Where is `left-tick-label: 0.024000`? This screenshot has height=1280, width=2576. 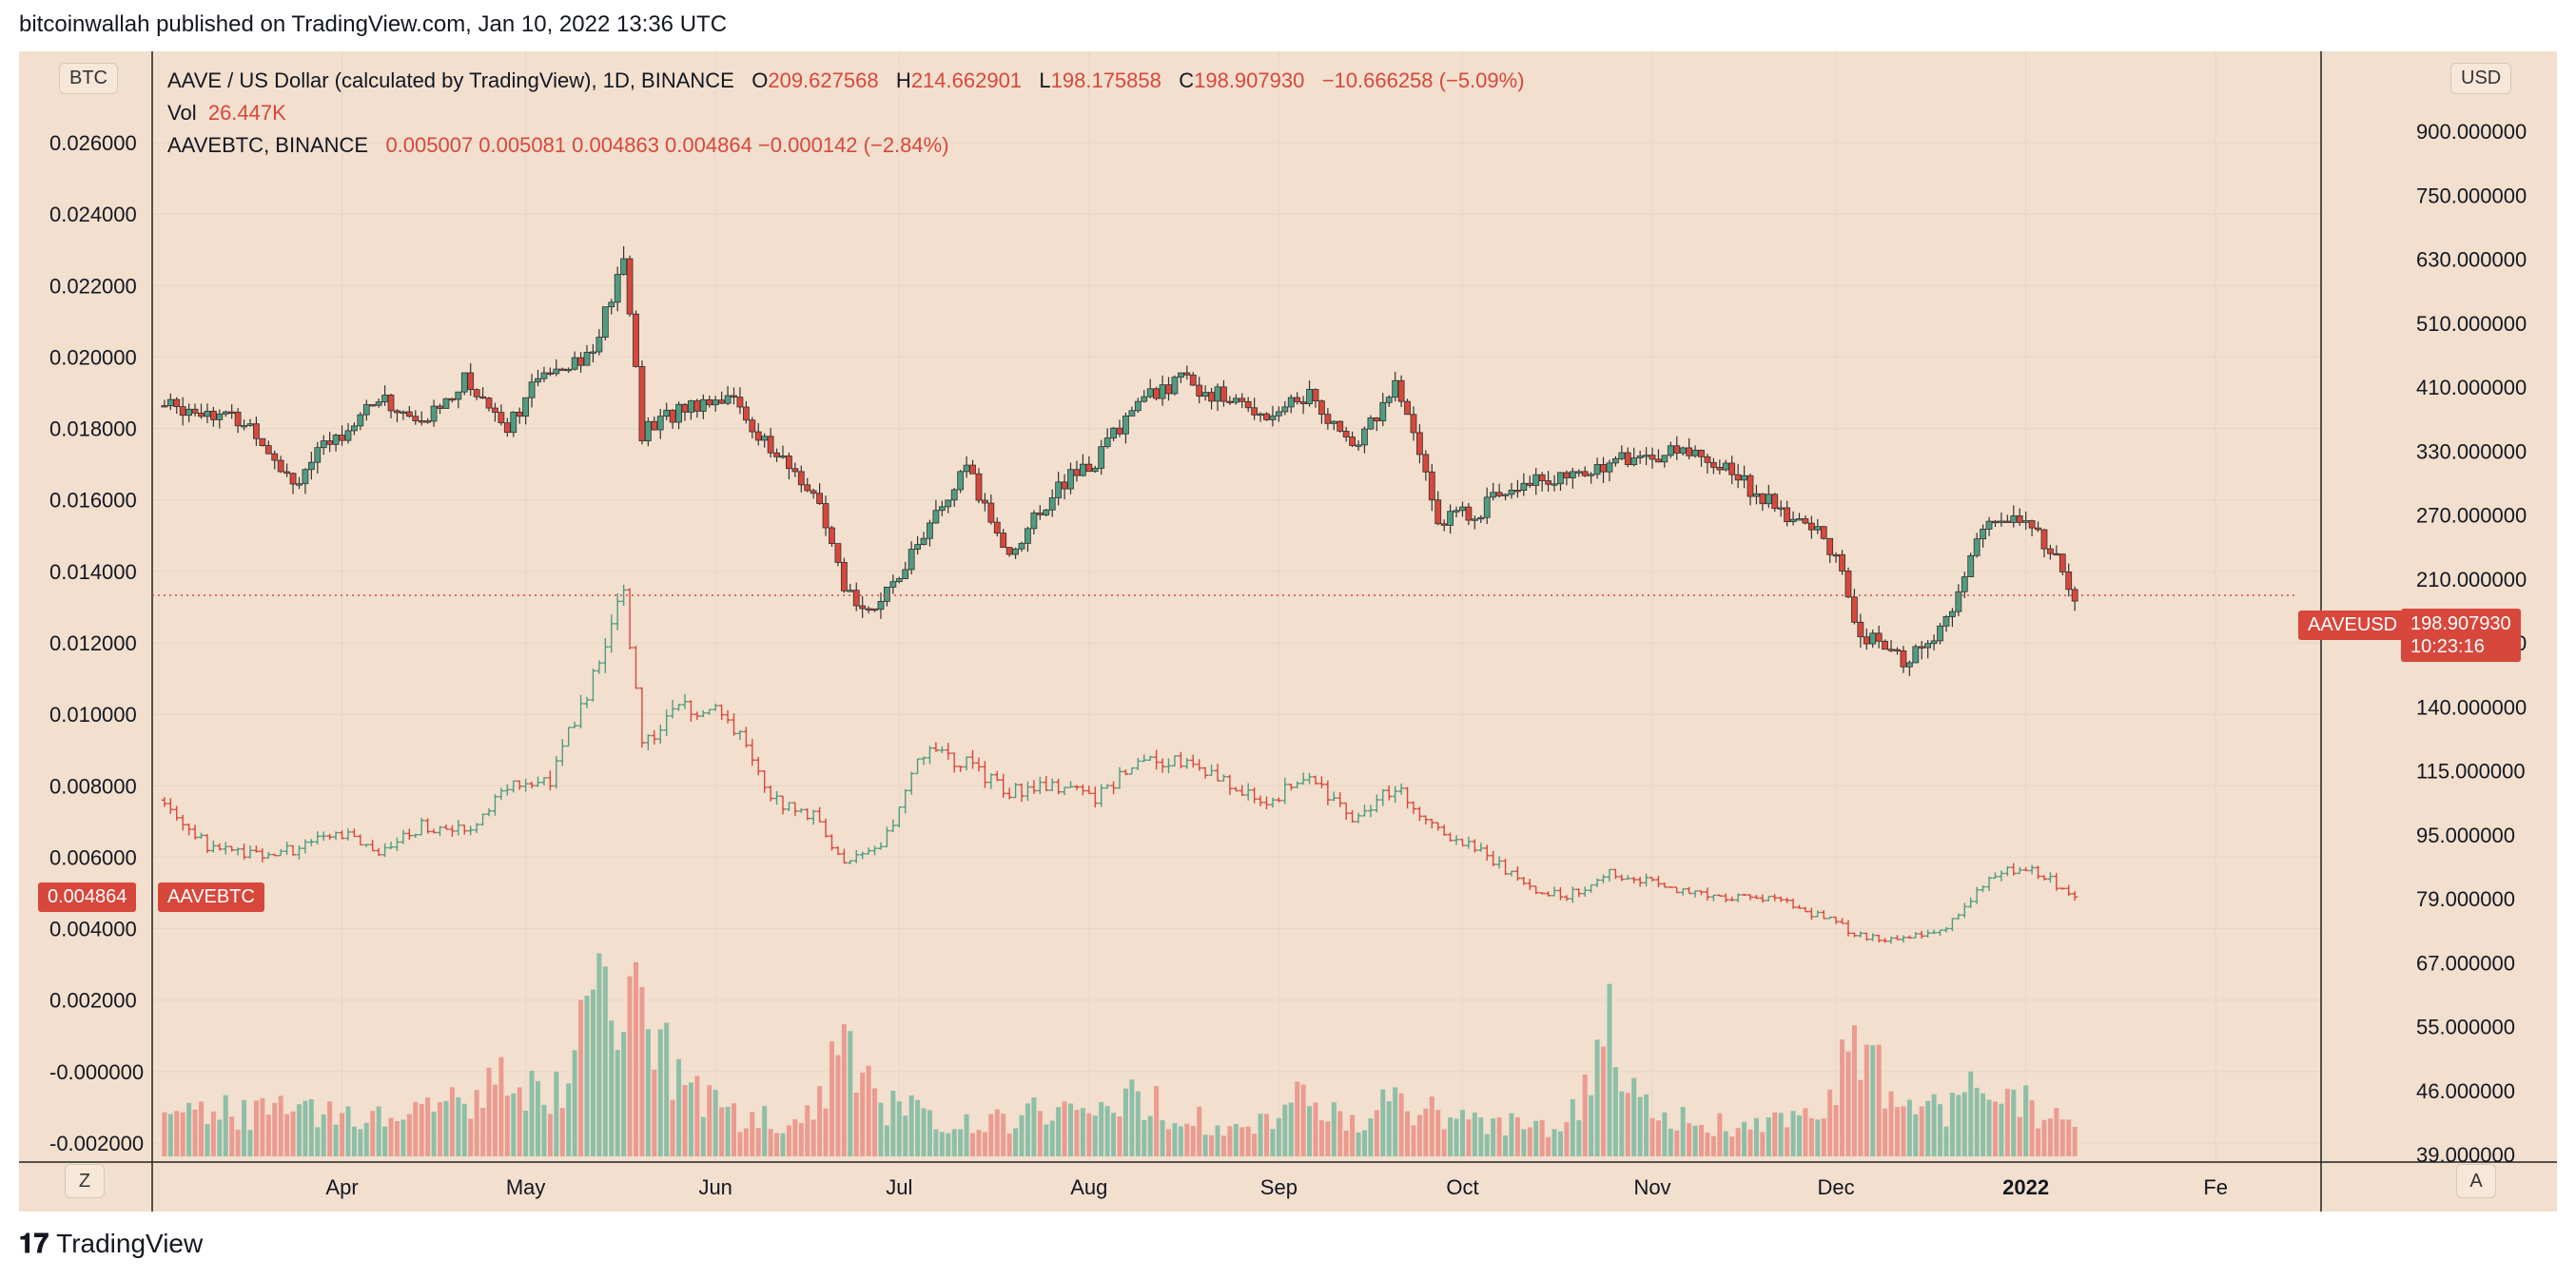 left-tick-label: 0.024000 is located at coordinates (93, 214).